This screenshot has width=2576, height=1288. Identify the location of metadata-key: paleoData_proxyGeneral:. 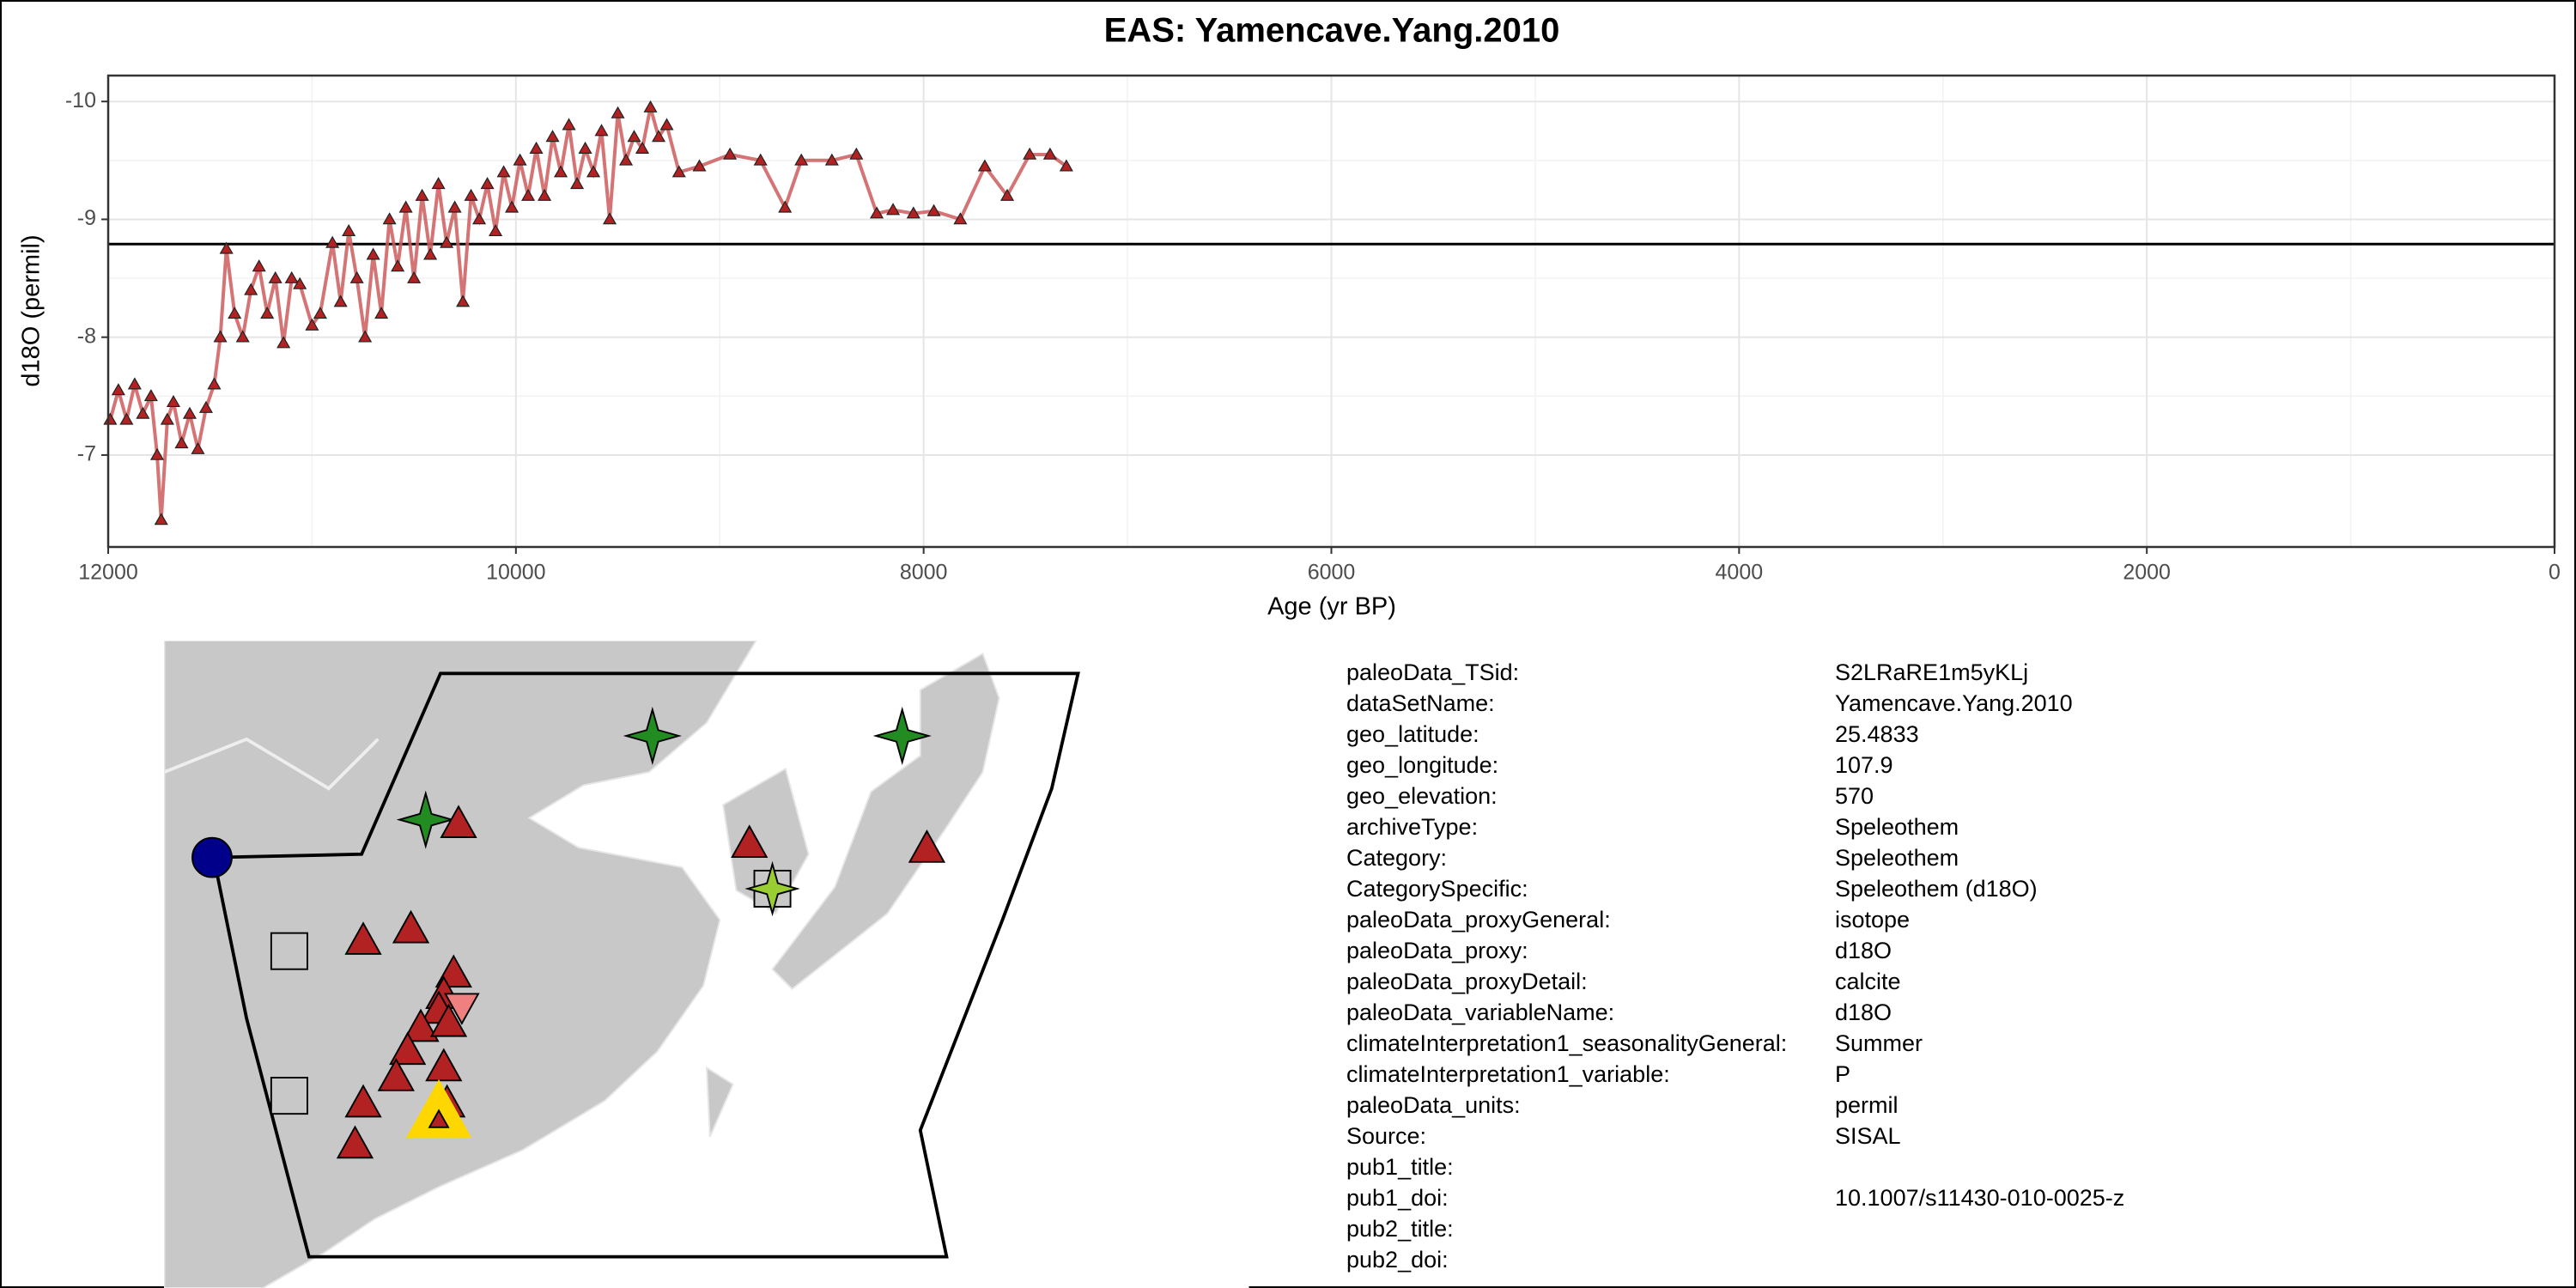
(1478, 920).